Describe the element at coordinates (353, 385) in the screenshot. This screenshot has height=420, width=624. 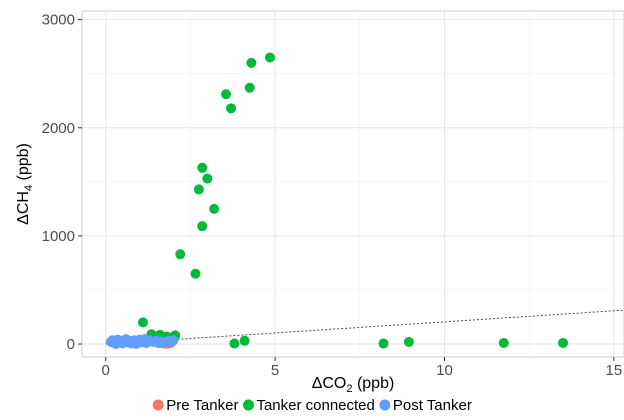
I see `x-axis-label: ΔCO2 (ppb)` at that location.